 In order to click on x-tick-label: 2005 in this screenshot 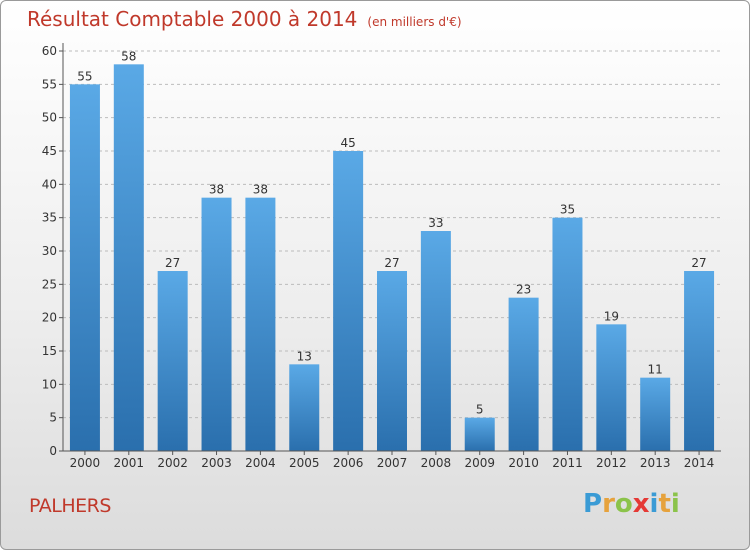, I will do `click(304, 463)`.